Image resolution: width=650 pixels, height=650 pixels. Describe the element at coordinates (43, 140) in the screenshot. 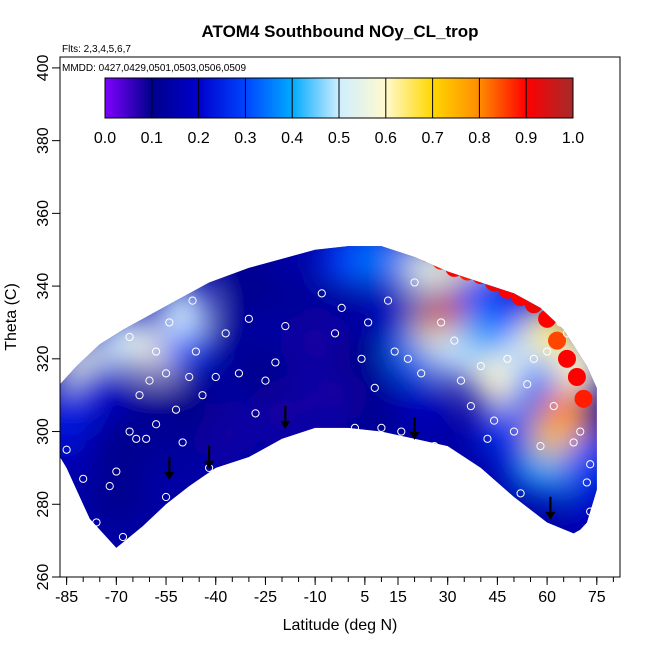

I see `y-tick-label: 380` at that location.